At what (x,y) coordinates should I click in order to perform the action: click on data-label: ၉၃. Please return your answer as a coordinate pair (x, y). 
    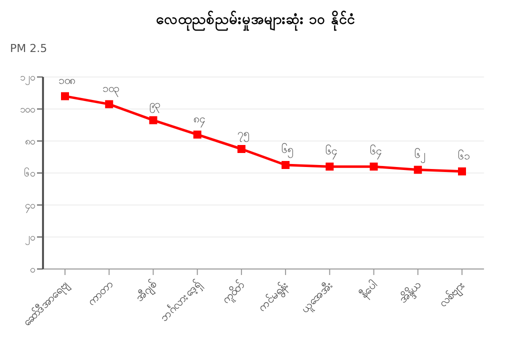
    Looking at the image, I should click on (155, 106).